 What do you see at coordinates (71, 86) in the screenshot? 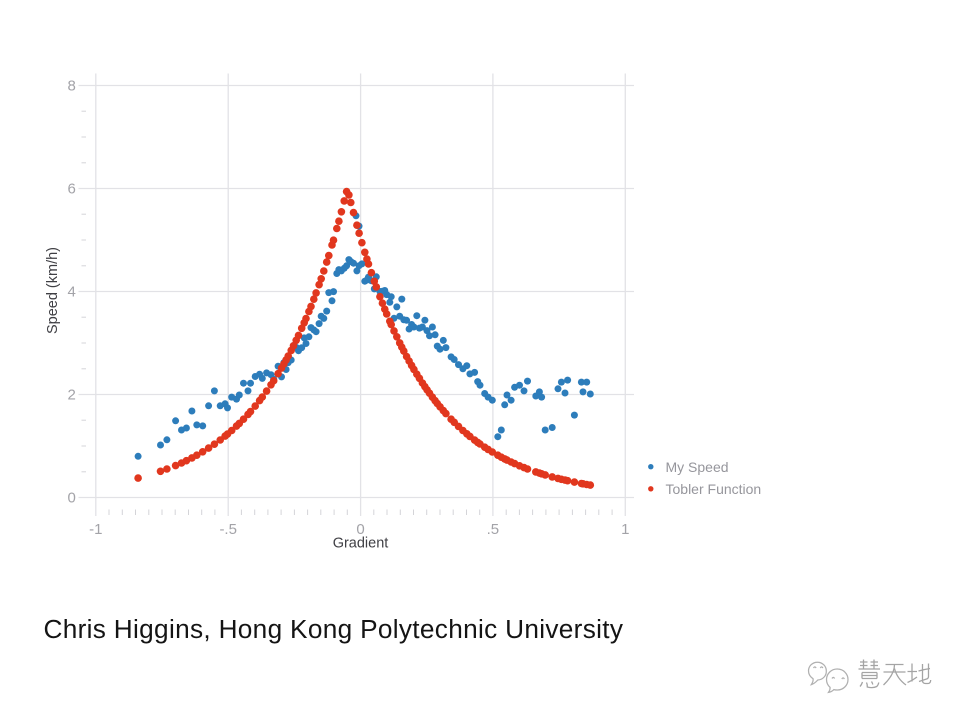
I see `svg-text: 8` at bounding box center [71, 86].